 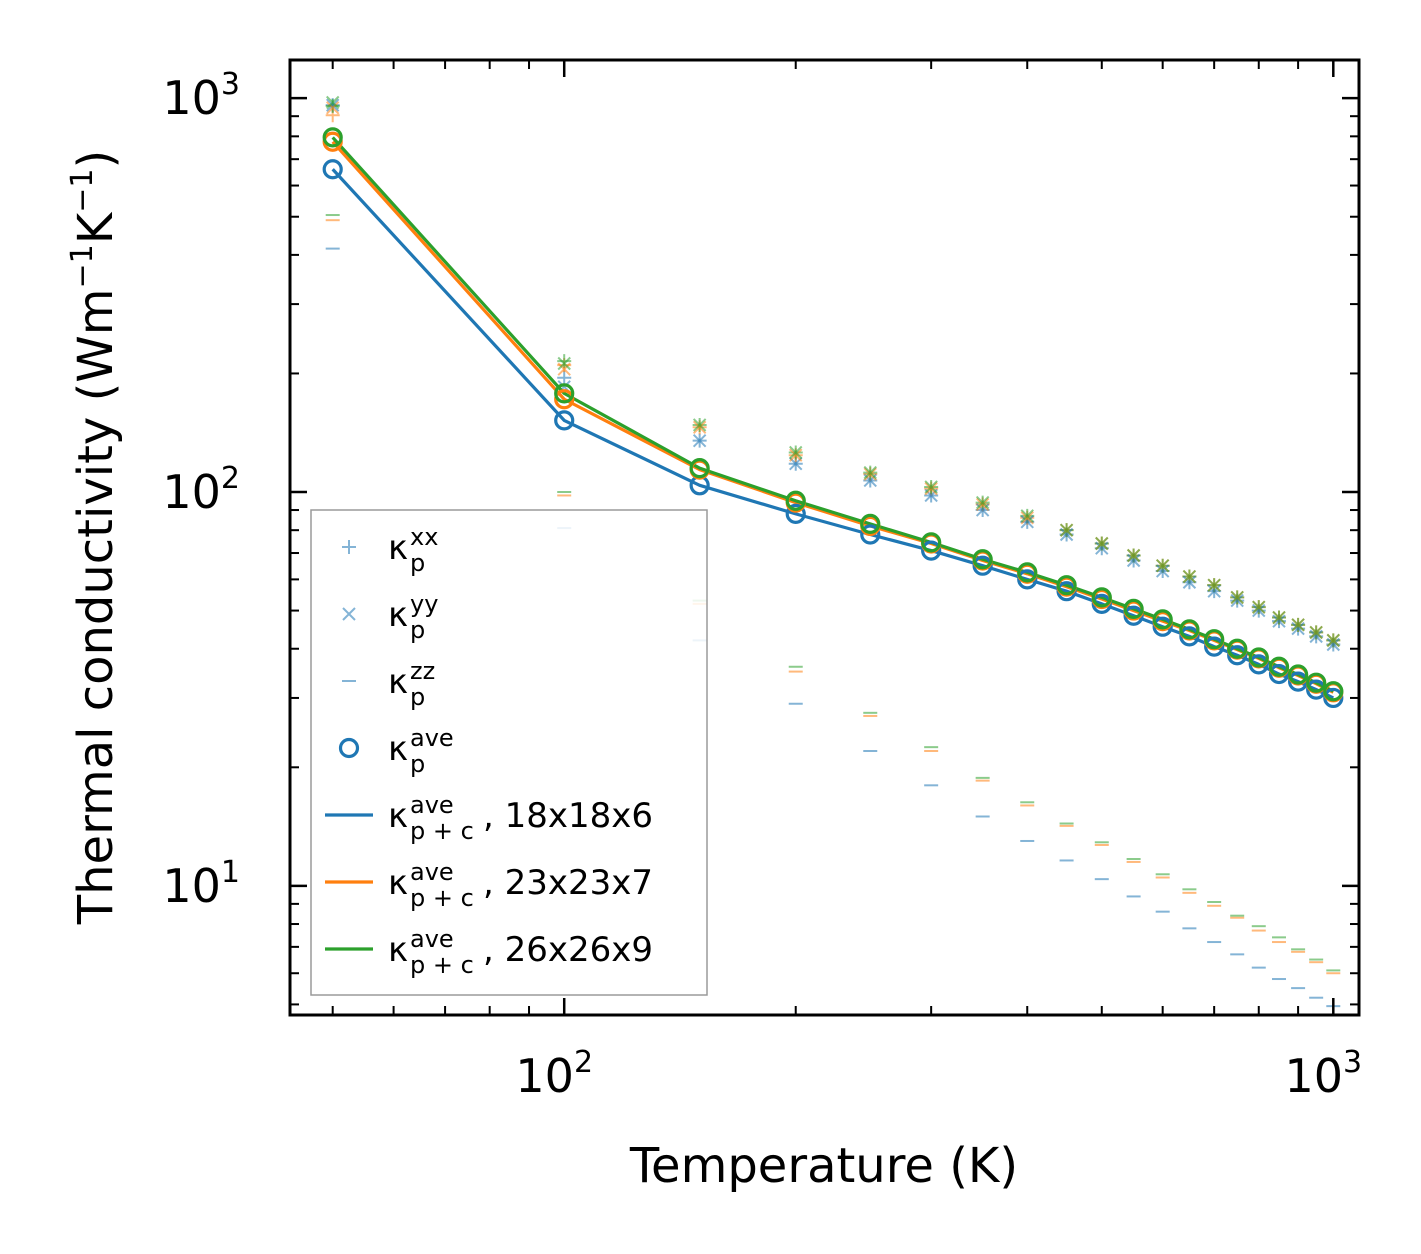 I want to click on legend-suffix: , 26x26x9, so click(x=568, y=950).